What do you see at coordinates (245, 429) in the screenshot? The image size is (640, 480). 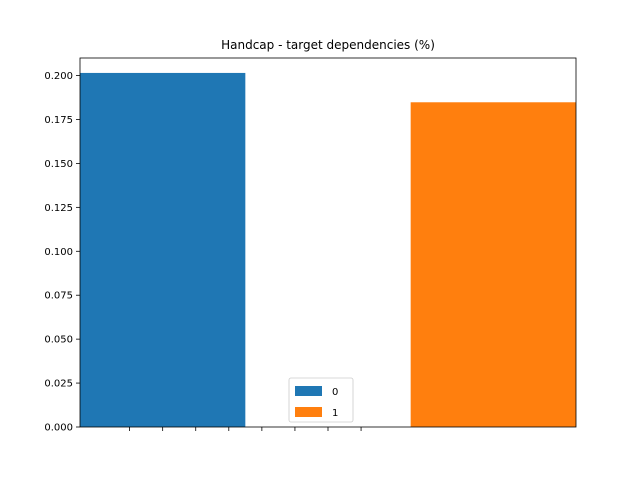 I see `x-axis` at bounding box center [245, 429].